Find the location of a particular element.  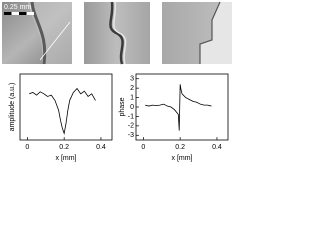

y-tick-label: 1 is located at coordinates (132, 97).